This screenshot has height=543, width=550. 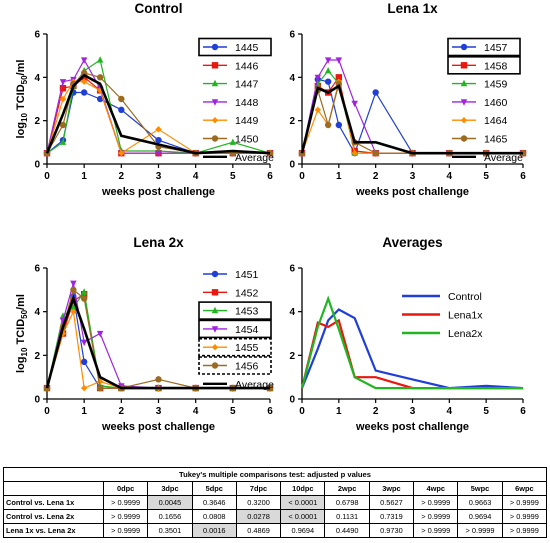 What do you see at coordinates (53, 516) in the screenshot?
I see `row-label: Control vs. Lena 2x` at bounding box center [53, 516].